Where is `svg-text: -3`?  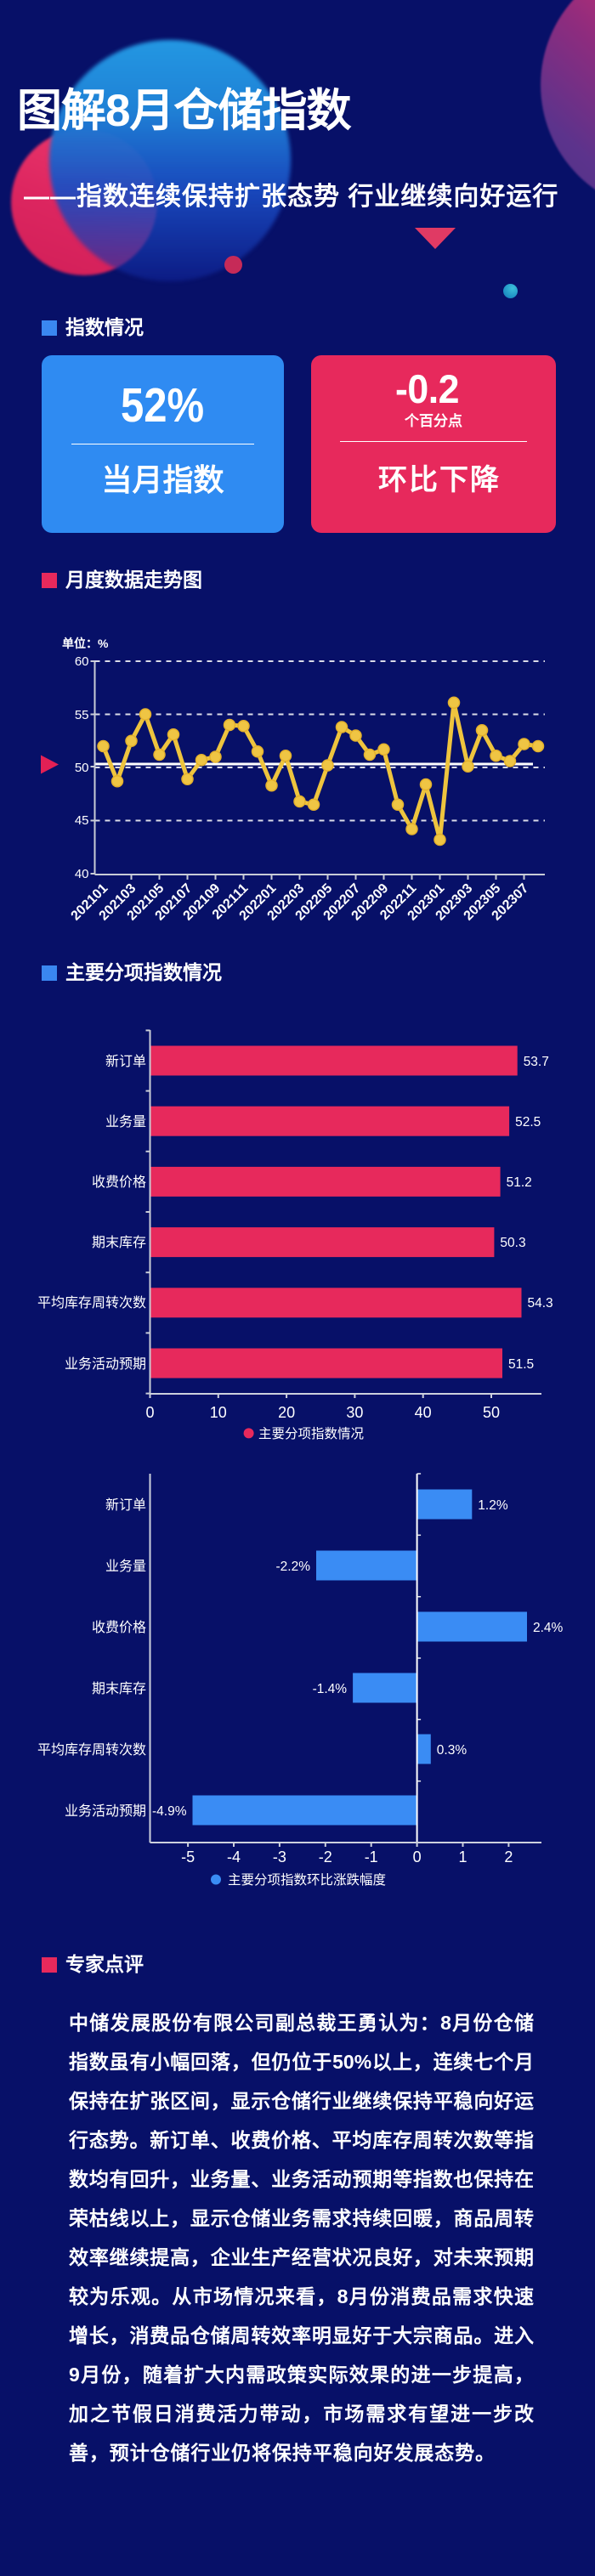
svg-text: -3 is located at coordinates (279, 1856).